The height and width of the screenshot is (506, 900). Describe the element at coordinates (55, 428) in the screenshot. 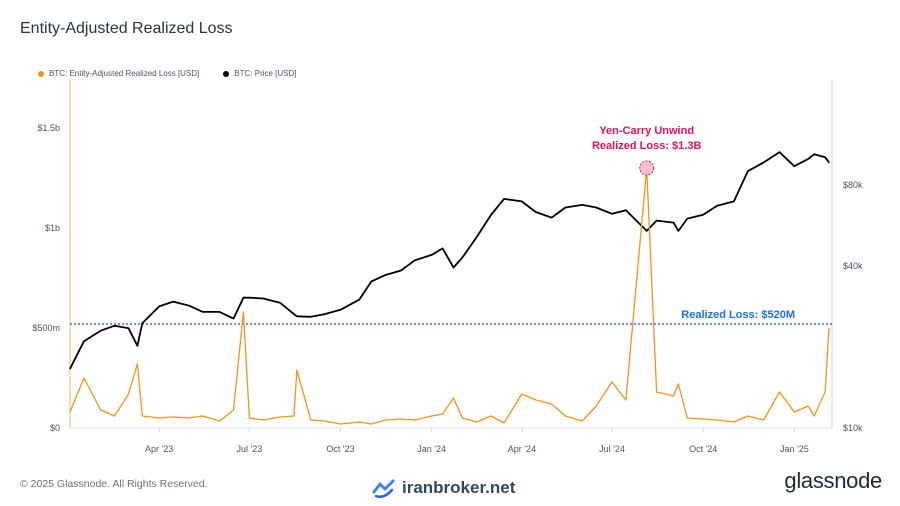

I see `y-tick-left: $0` at that location.